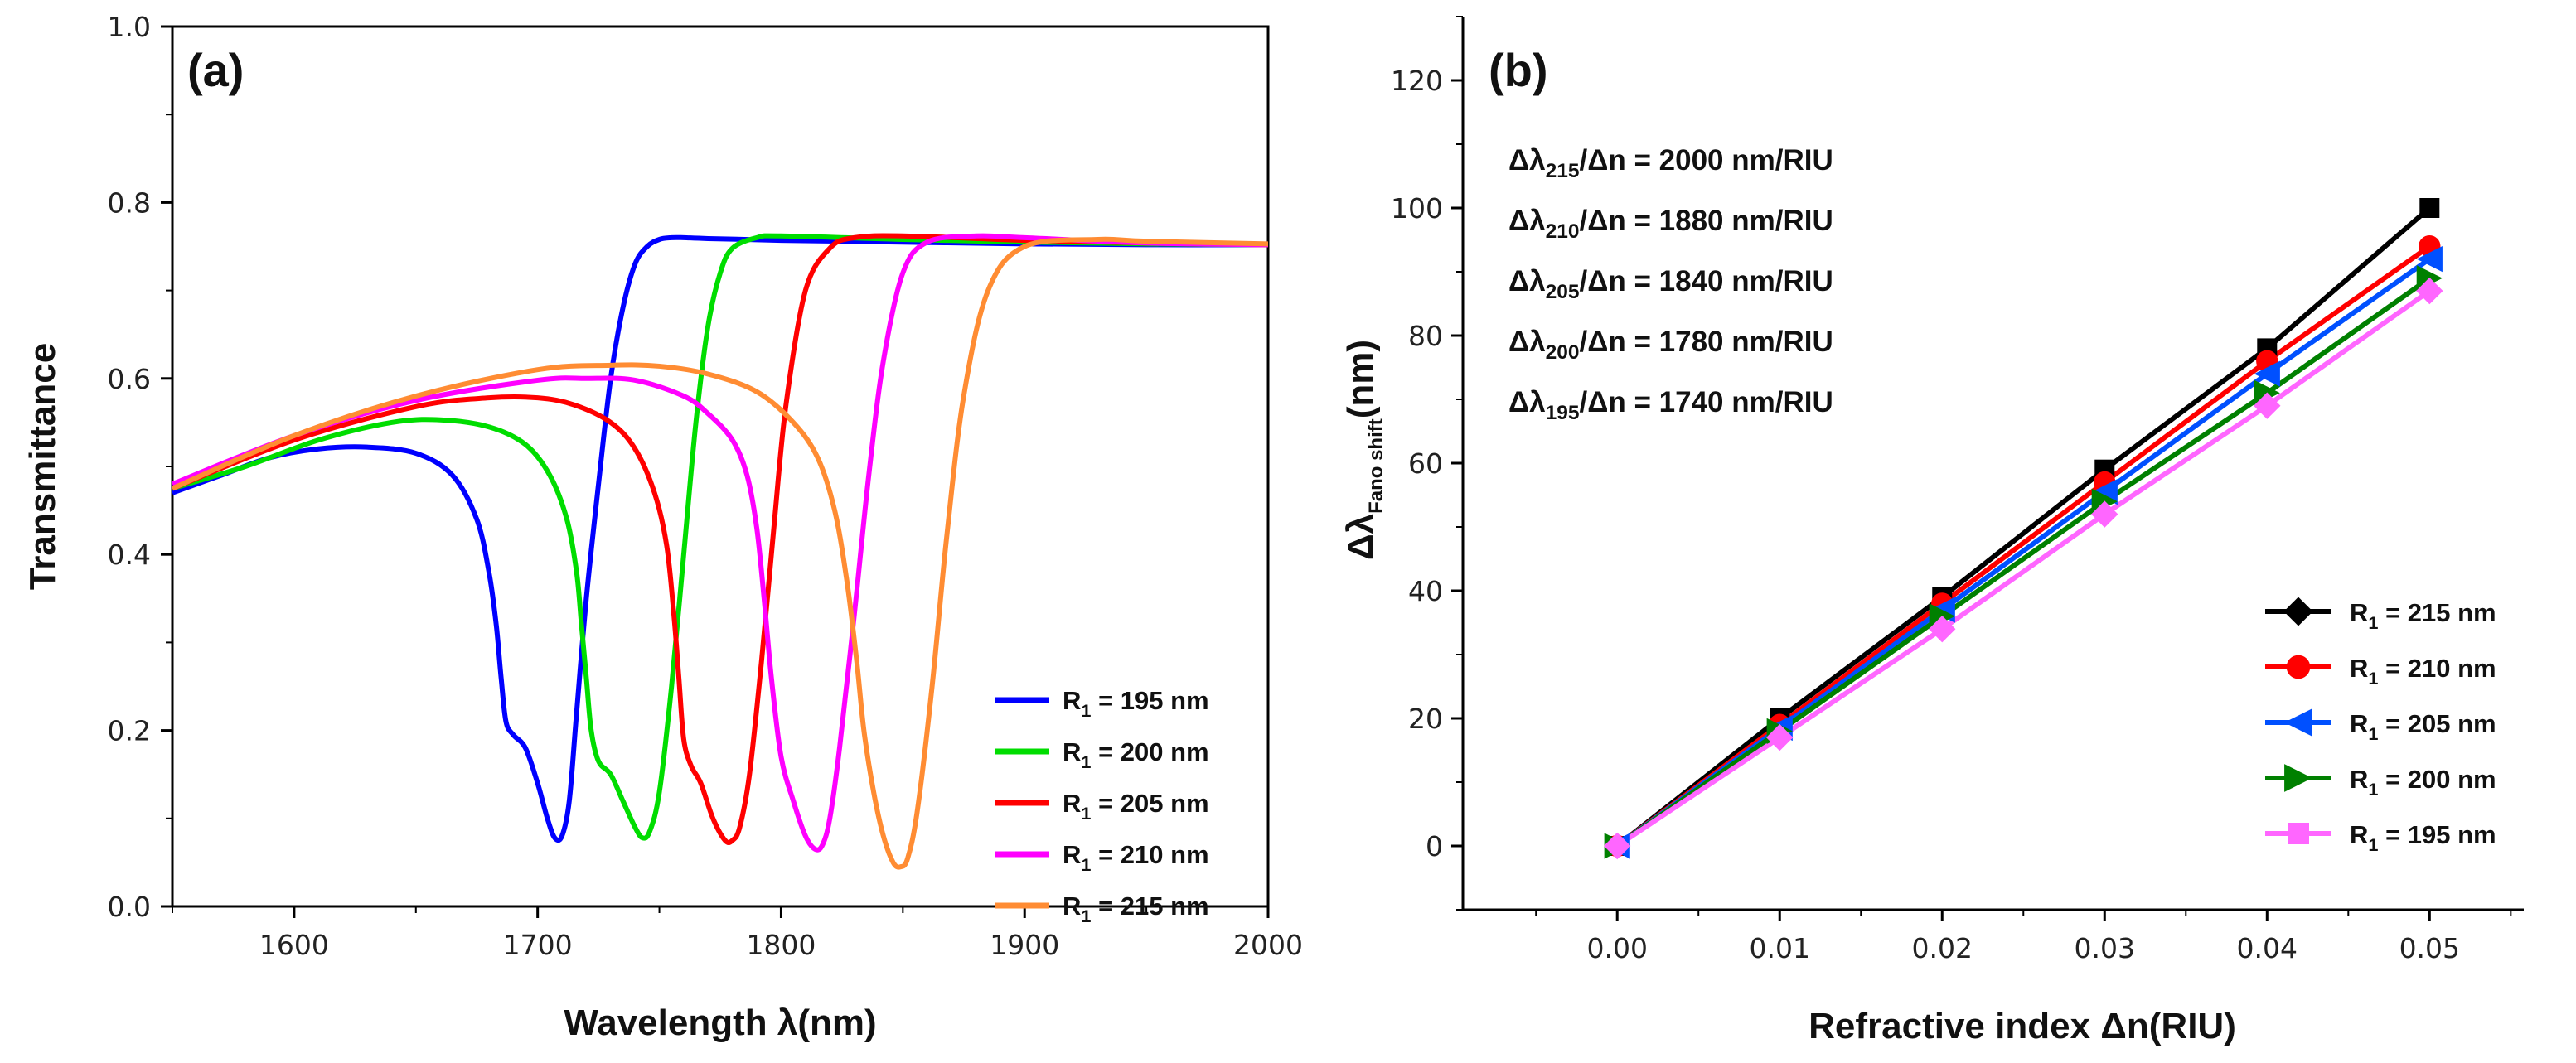 The image size is (2576, 1063). Describe the element at coordinates (1136, 857) in the screenshot. I see `panel-a-legend-label: R1 = 210 nm` at that location.